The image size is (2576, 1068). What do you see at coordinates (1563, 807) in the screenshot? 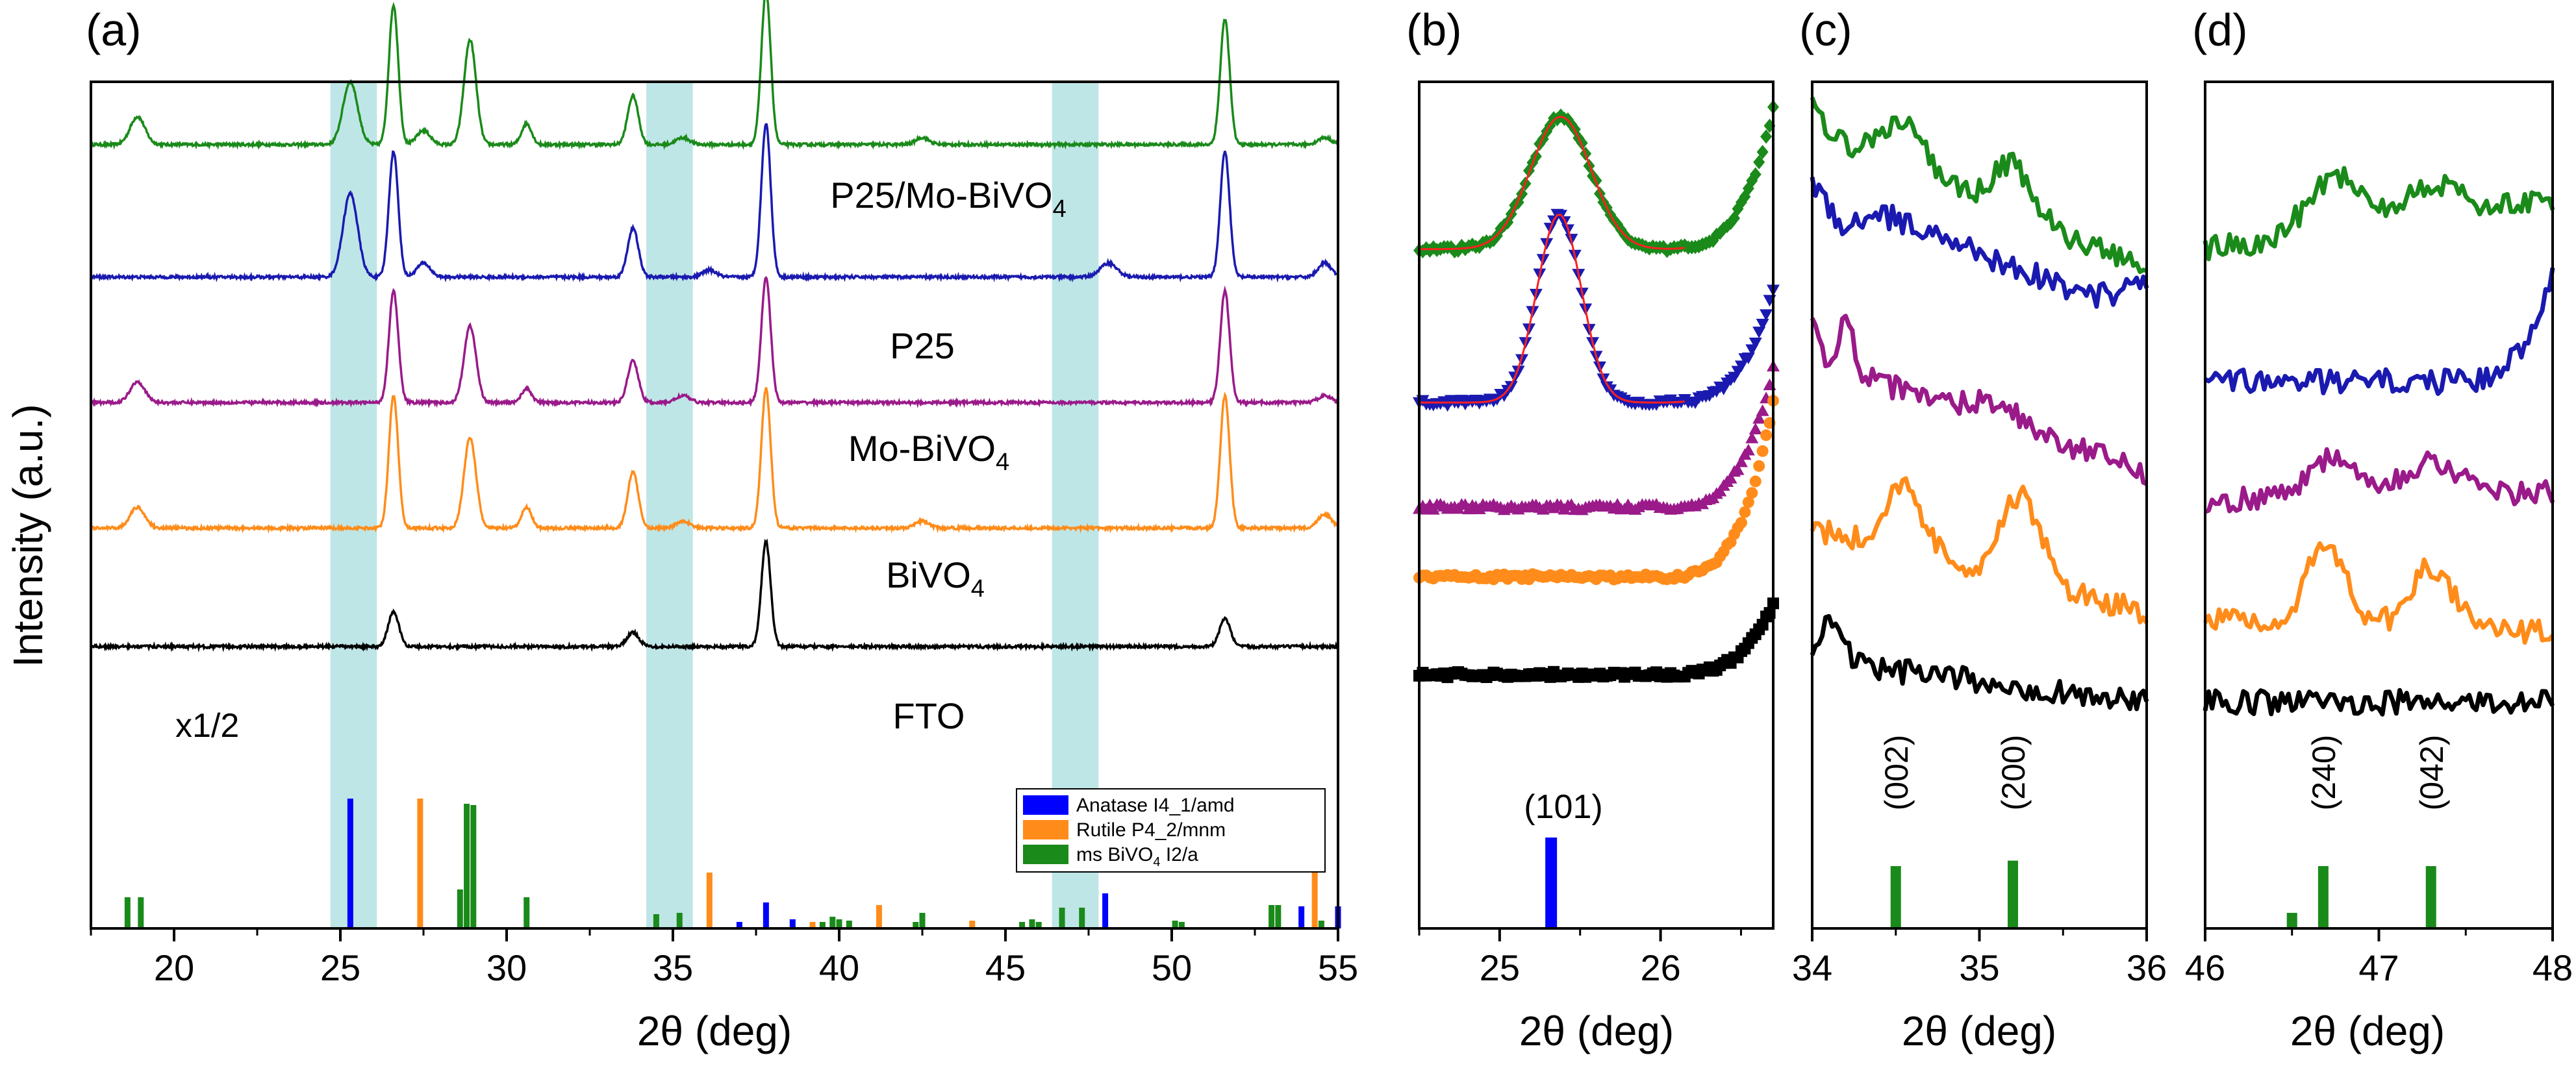
I see `peak-label-101: (101)` at bounding box center [1563, 807].